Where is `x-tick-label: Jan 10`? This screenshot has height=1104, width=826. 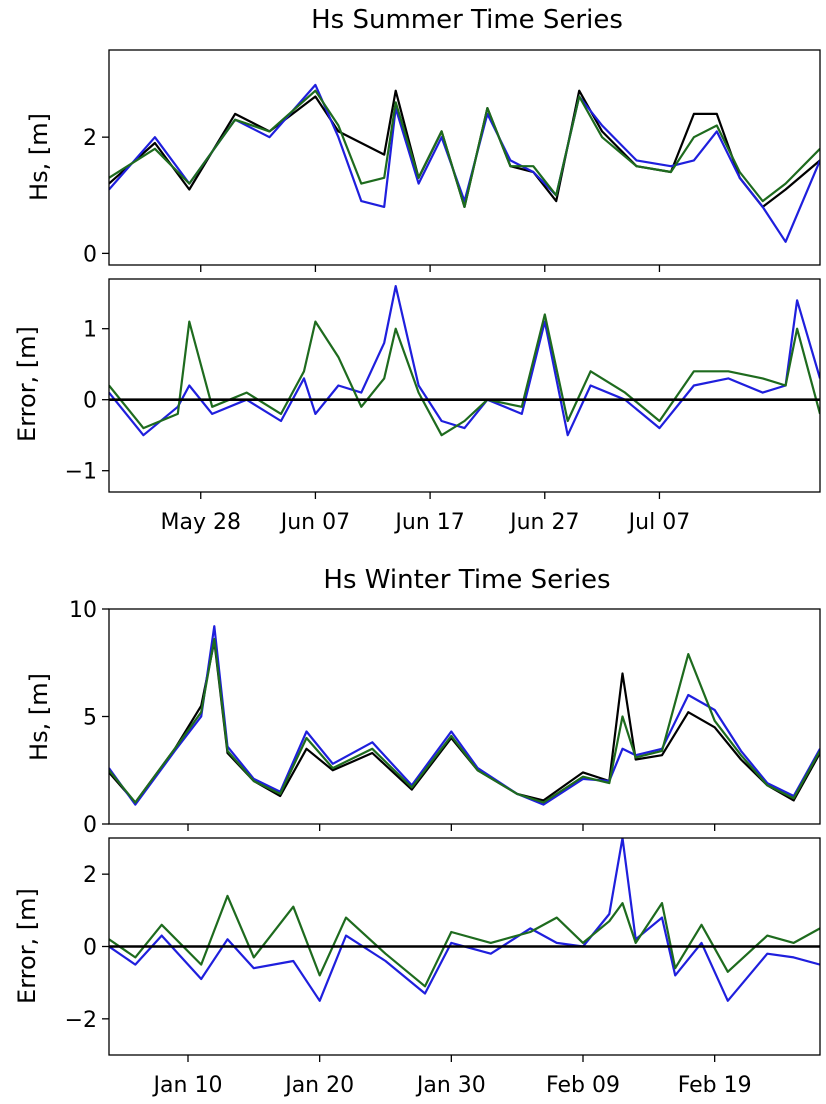
x-tick-label: Jan 10 is located at coordinates (187, 1085).